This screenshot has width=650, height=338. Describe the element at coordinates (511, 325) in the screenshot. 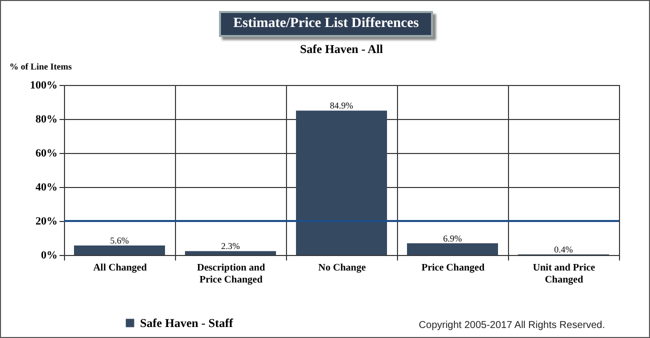

I see `text: Copyright 2005-2017 All Rights Reserved.` at that location.